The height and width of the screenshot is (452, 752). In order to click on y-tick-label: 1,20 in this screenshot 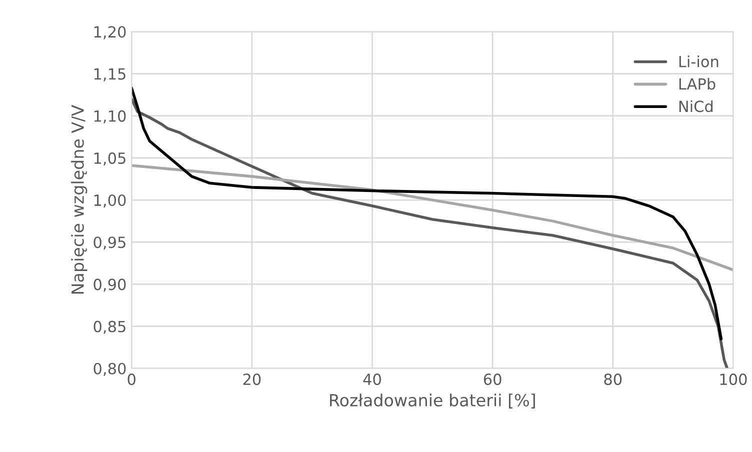, I will do `click(110, 33)`.